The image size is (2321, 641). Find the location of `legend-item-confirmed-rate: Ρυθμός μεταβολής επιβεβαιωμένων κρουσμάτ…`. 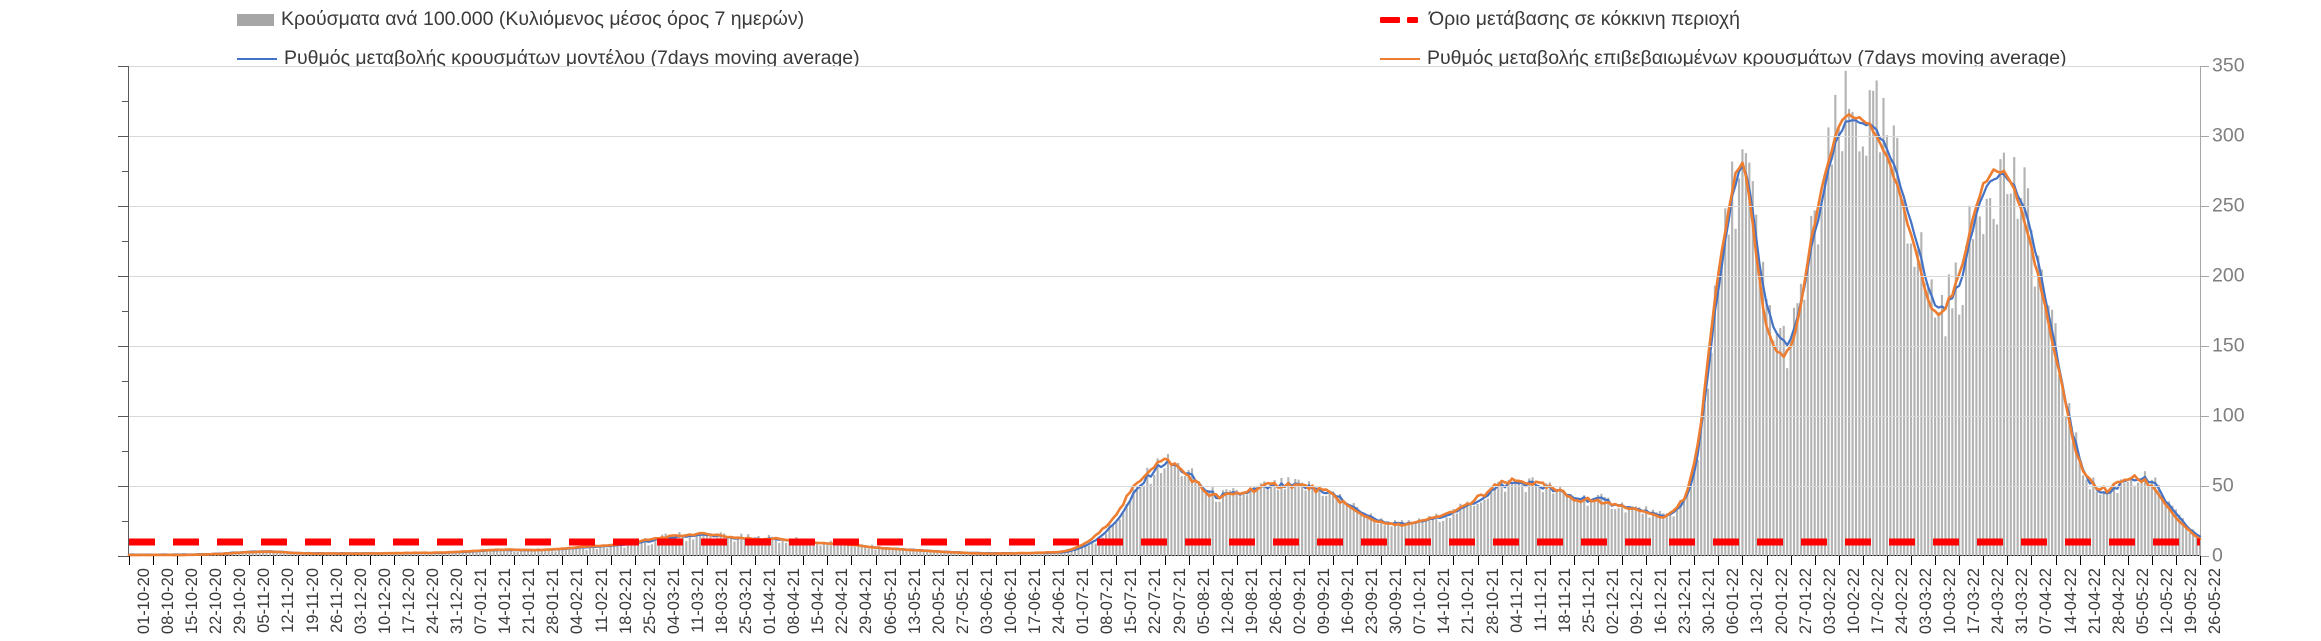

legend-item-confirmed-rate: Ρυθμός μεταβολής επιβεβαιωμένων κρουσμάτ… is located at coordinates (1723, 58).